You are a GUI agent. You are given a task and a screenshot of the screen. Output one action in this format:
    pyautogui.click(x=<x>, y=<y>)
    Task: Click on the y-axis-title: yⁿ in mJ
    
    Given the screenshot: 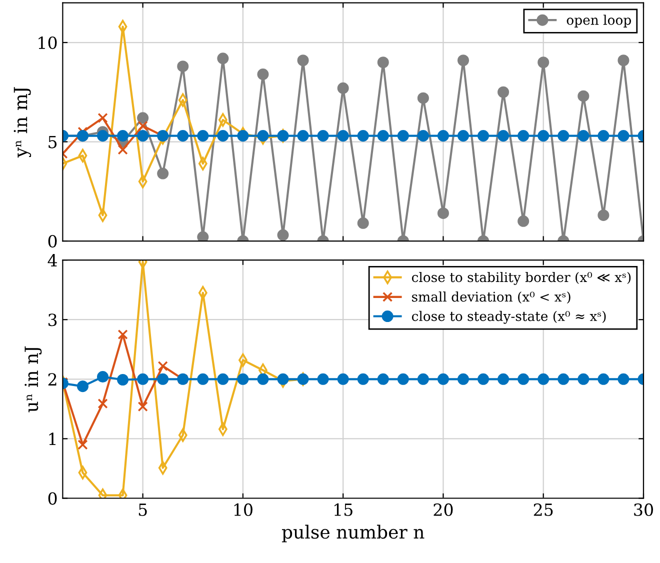 What is the action you would take?
    pyautogui.click(x=23, y=122)
    